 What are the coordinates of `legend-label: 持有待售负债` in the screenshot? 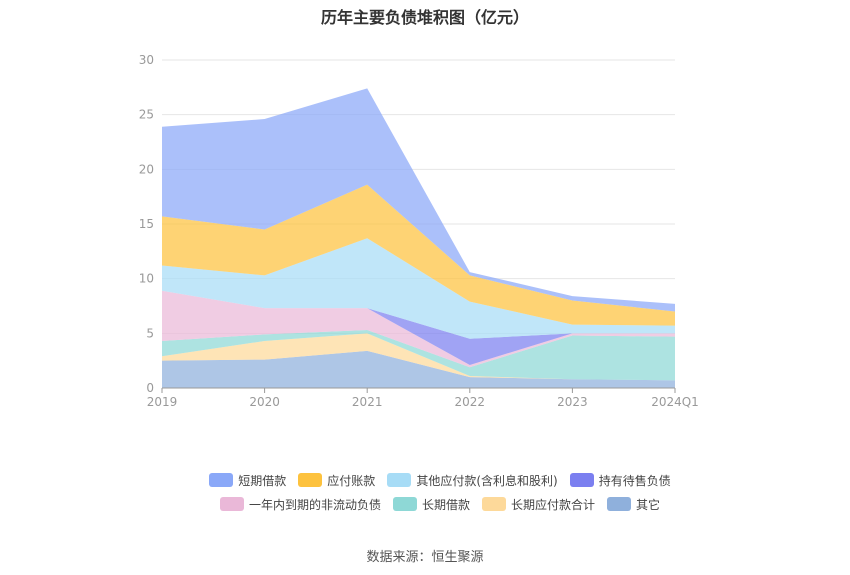 It's located at (634, 480).